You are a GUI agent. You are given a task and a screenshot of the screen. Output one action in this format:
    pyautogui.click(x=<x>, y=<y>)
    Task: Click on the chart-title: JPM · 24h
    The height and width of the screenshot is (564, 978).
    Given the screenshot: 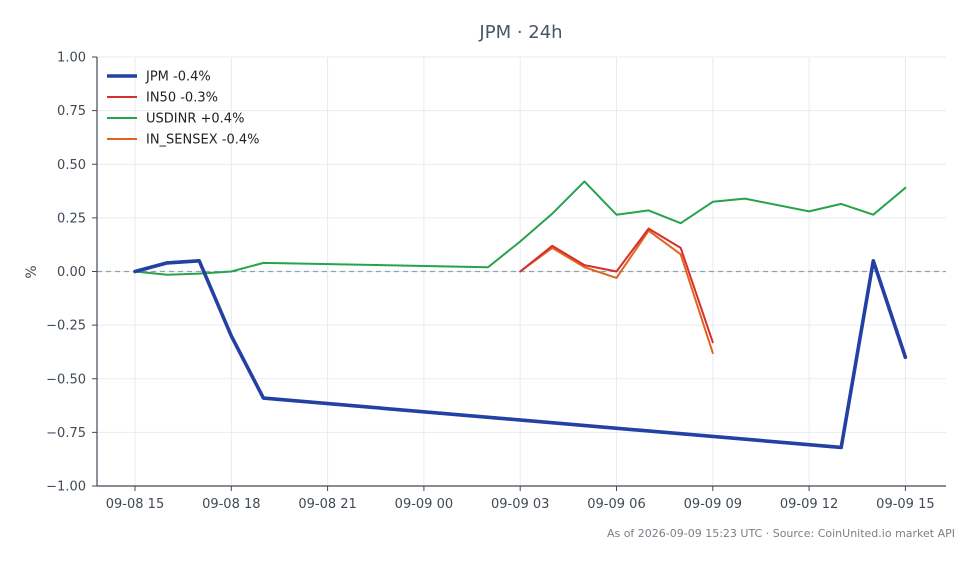 What is the action you would take?
    pyautogui.click(x=520, y=32)
    